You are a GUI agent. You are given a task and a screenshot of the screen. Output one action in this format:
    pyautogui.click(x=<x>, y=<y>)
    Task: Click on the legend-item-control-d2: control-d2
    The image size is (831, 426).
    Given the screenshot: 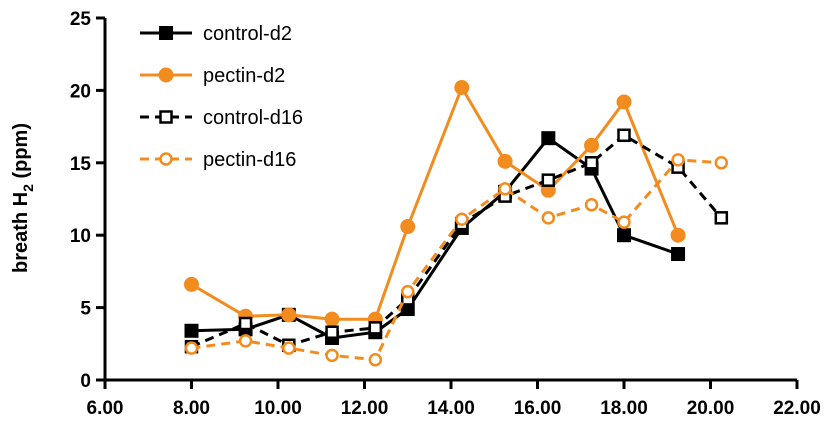 What is the action you would take?
    pyautogui.click(x=216, y=34)
    